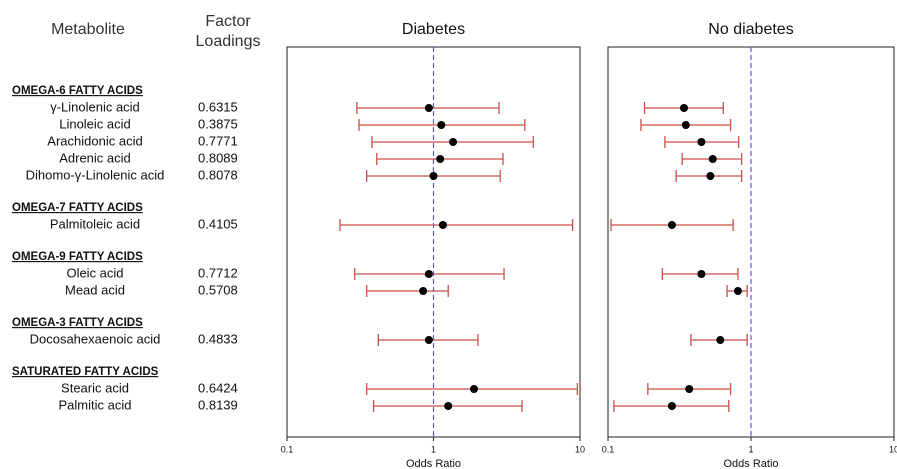 The width and height of the screenshot is (897, 469). What do you see at coordinates (228, 31) in the screenshot?
I see `column-header: Factor Loadings` at bounding box center [228, 31].